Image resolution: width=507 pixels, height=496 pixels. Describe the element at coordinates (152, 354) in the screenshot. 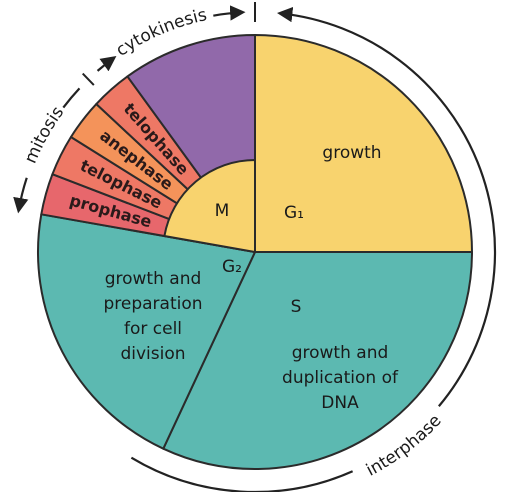

I see `g2-text: division` at that location.